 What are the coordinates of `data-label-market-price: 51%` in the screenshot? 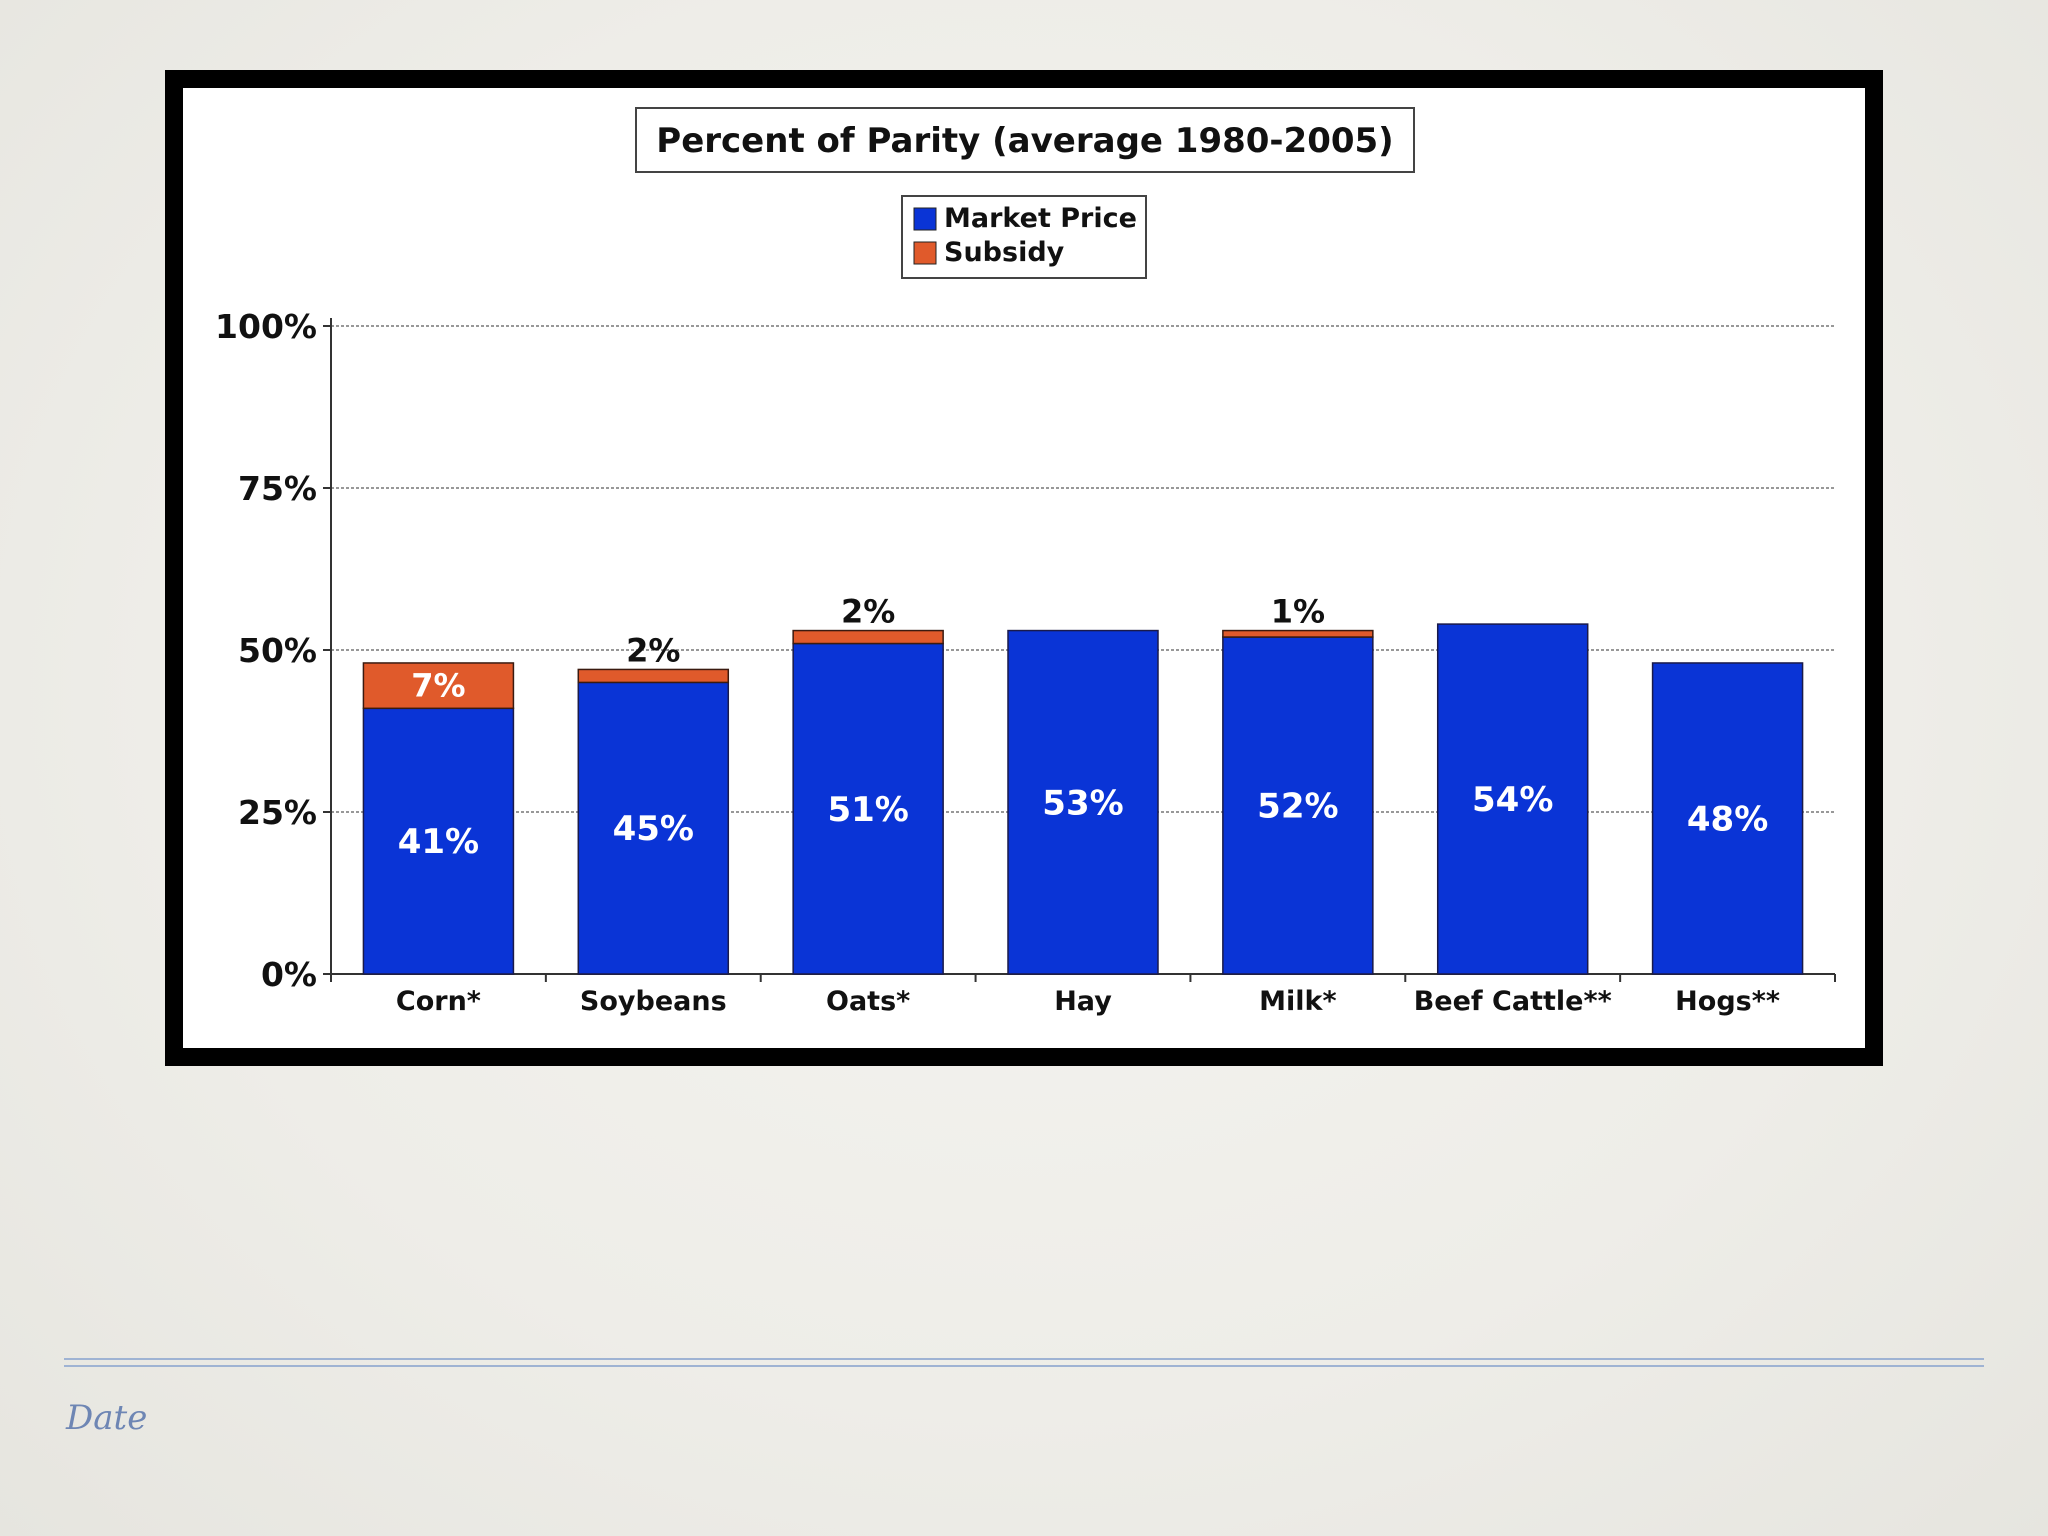 It's located at (867, 810).